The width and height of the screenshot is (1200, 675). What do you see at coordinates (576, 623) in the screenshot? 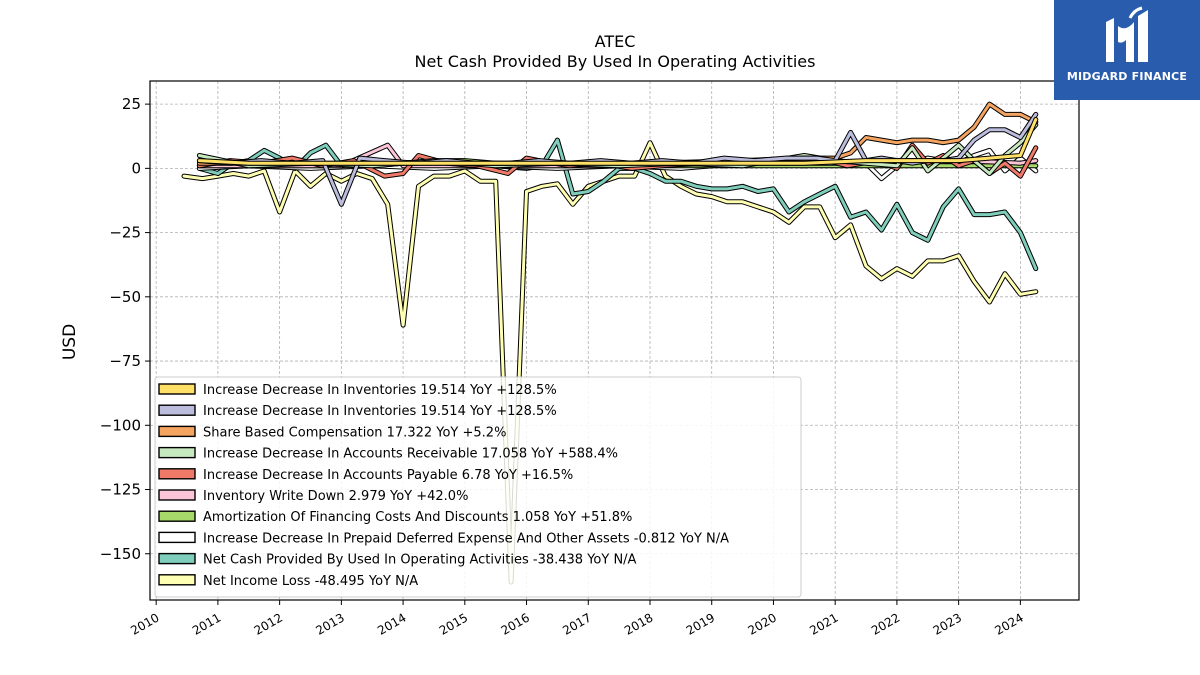
I see `x-tick-label: 2017` at bounding box center [576, 623].